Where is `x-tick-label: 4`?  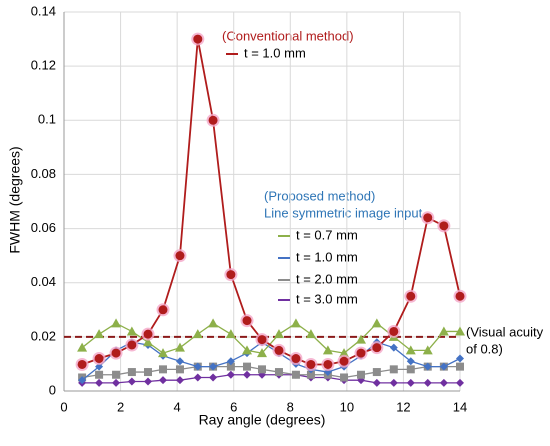 x-tick-label: 4 is located at coordinates (177, 406).